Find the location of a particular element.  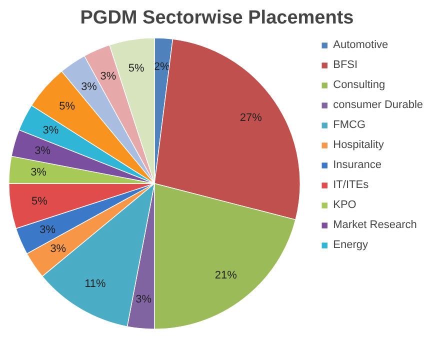

legend-label: BFSI is located at coordinates (345, 65).